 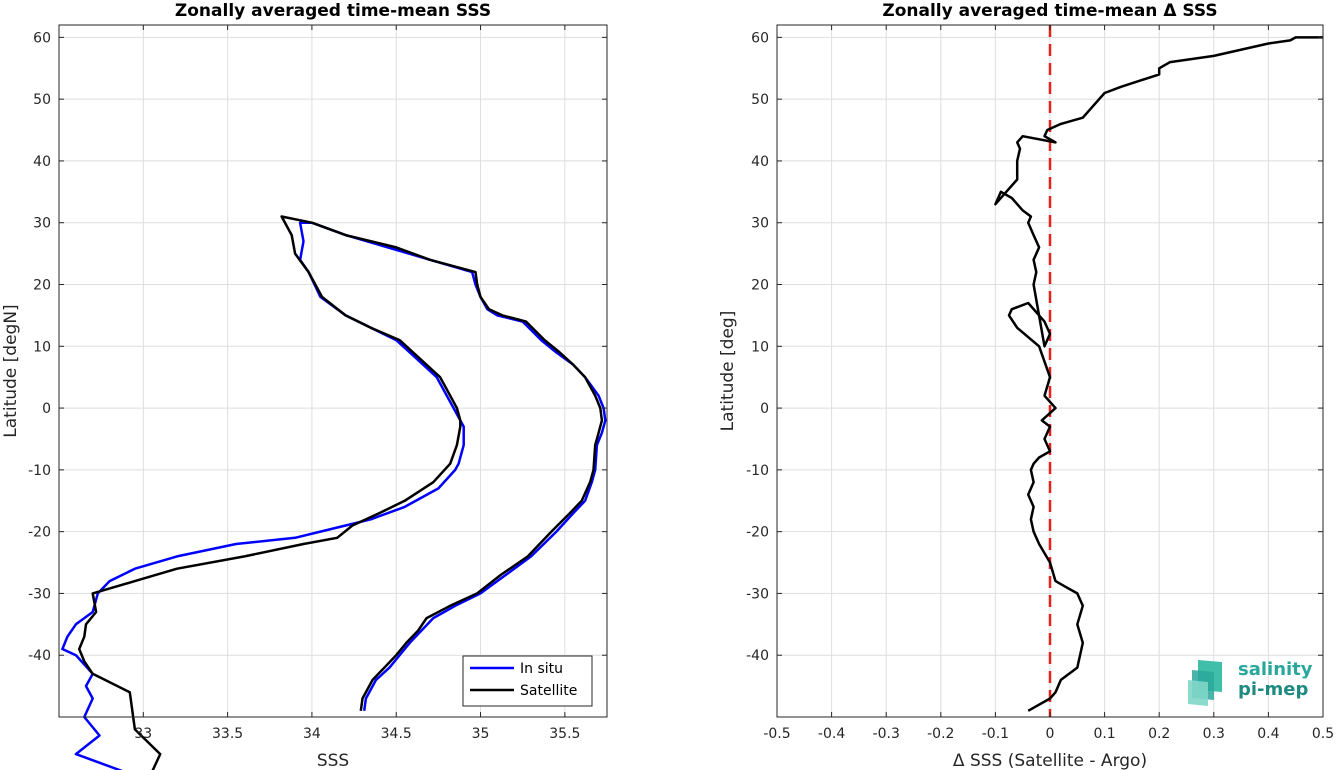 I want to click on delta-x-tick-label: -0.5, so click(x=776, y=734).